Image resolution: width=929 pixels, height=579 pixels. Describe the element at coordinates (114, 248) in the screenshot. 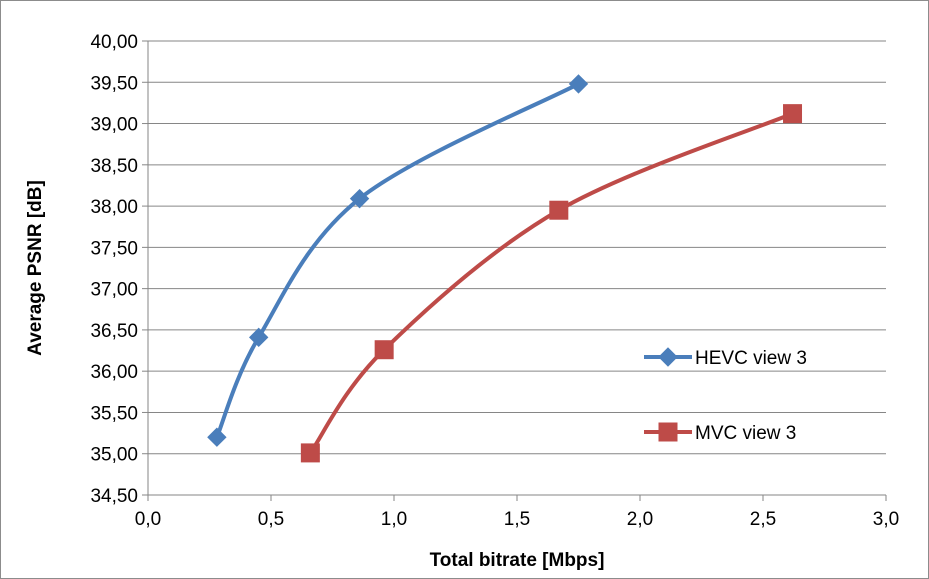

I see `y-tick-label: 37,50` at that location.